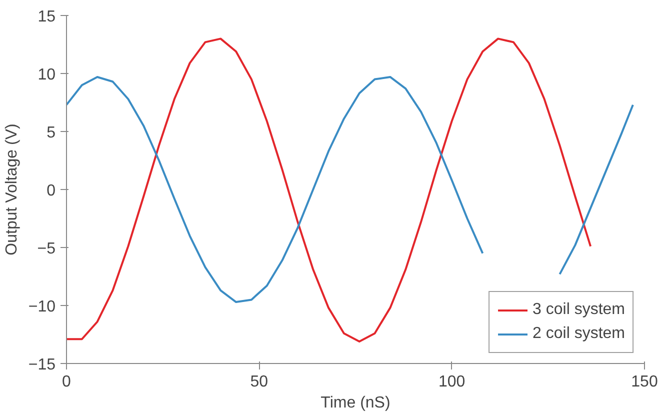 This screenshot has width=664, height=414. I want to click on y-tick-label: 0, so click(51, 191).